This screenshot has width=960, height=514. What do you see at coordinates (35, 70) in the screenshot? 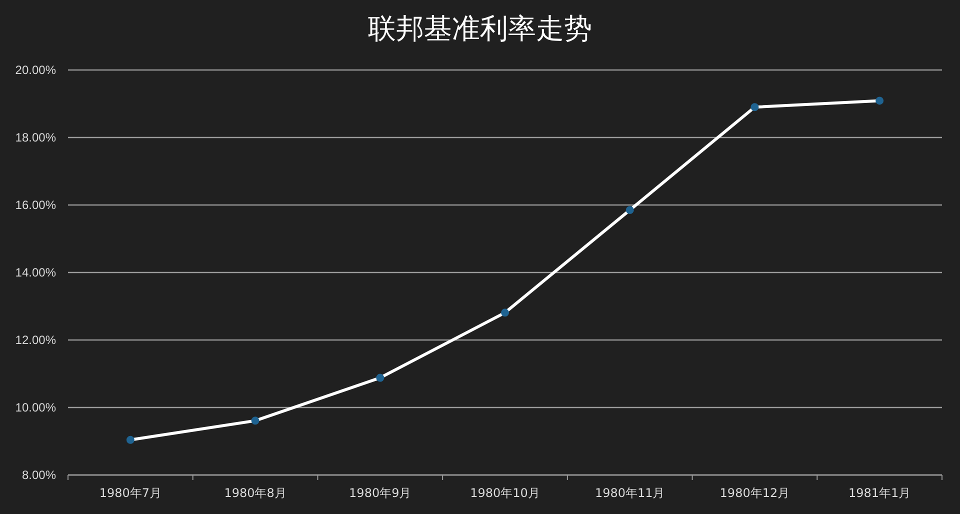
I see `y-tick-label: 20.00%` at bounding box center [35, 70].